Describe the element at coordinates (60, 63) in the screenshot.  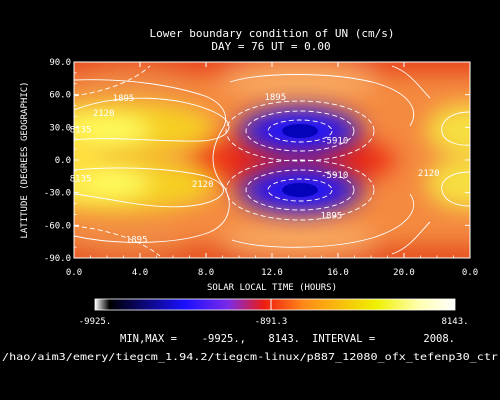
I see `y-tick-label: 90.0` at that location.